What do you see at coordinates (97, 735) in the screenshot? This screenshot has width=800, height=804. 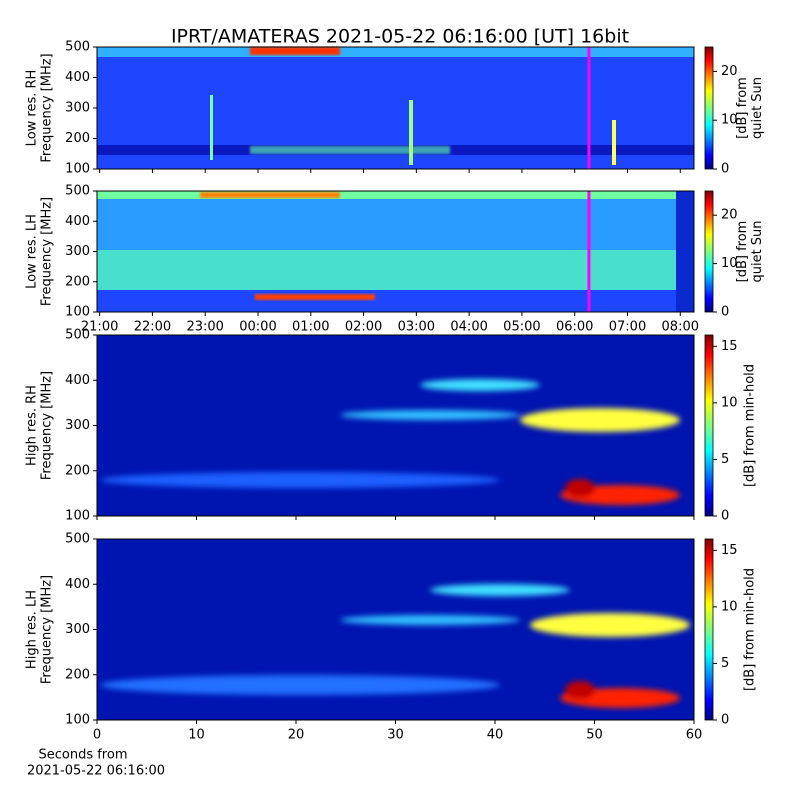 I see `x-tick-label: 0` at bounding box center [97, 735].